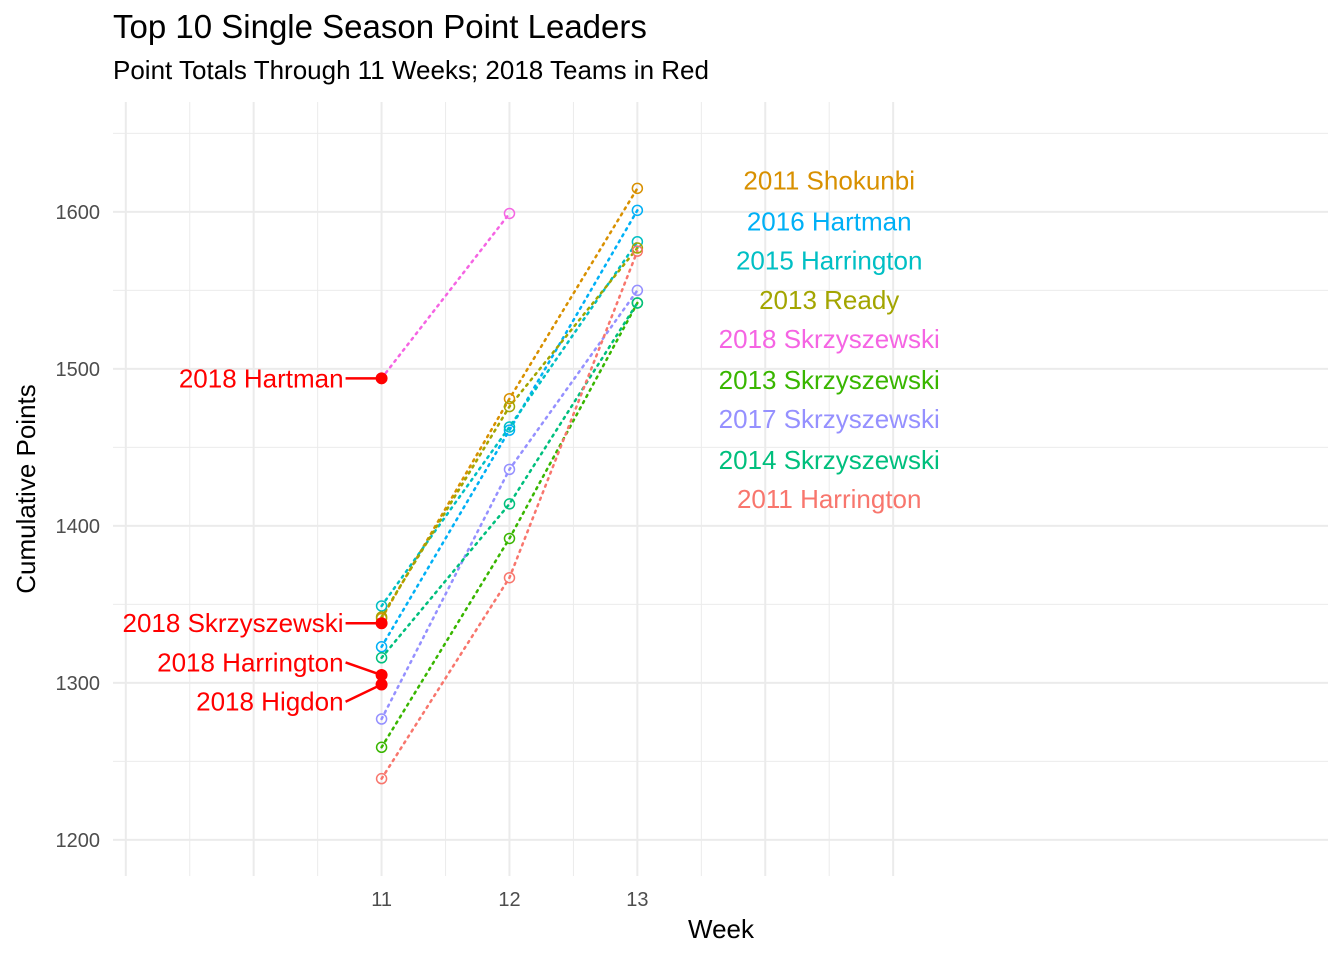 Image resolution: width=1344 pixels, height=960 pixels. I want to click on series-label: 2014 Skrzyszewski, so click(829, 460).